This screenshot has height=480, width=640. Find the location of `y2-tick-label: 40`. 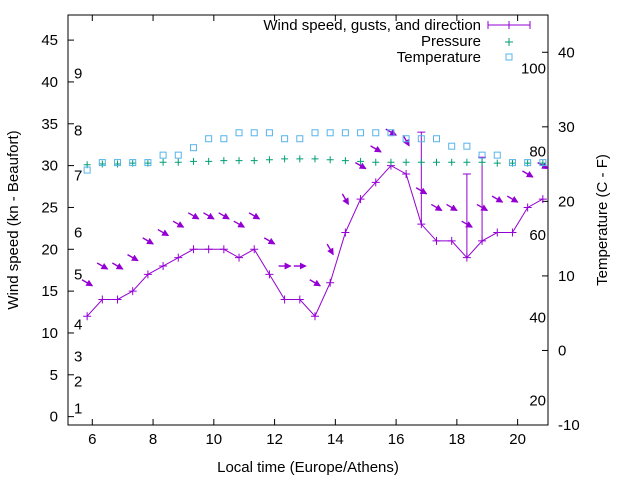

y2-tick-label: 40 is located at coordinates (566, 52).